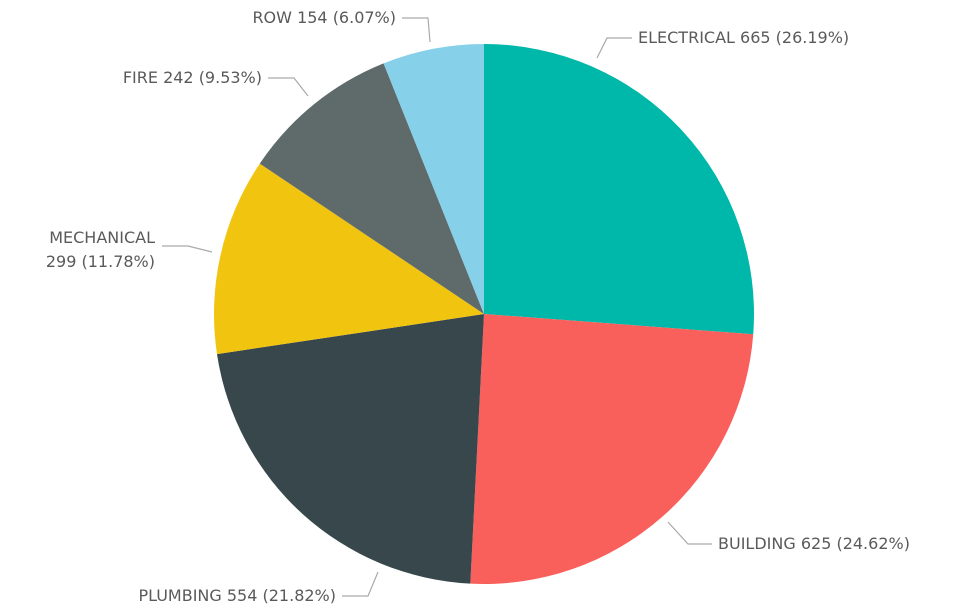  What do you see at coordinates (100, 249) in the screenshot?
I see `slice-label: MECHANICAL 299 (11.78%)` at bounding box center [100, 249].